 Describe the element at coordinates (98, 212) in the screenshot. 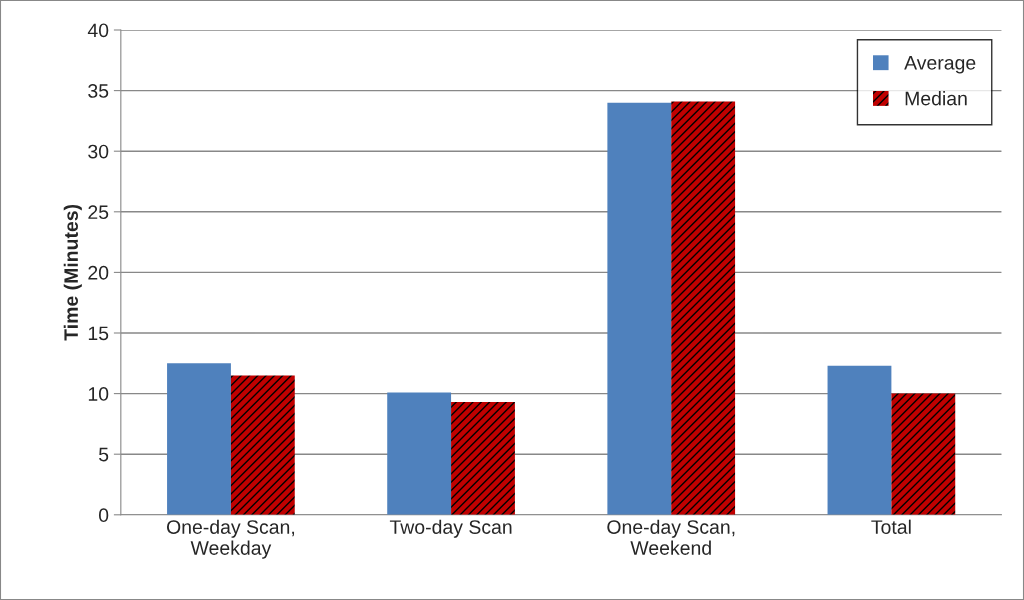

I see `y-tick-label: 25` at that location.